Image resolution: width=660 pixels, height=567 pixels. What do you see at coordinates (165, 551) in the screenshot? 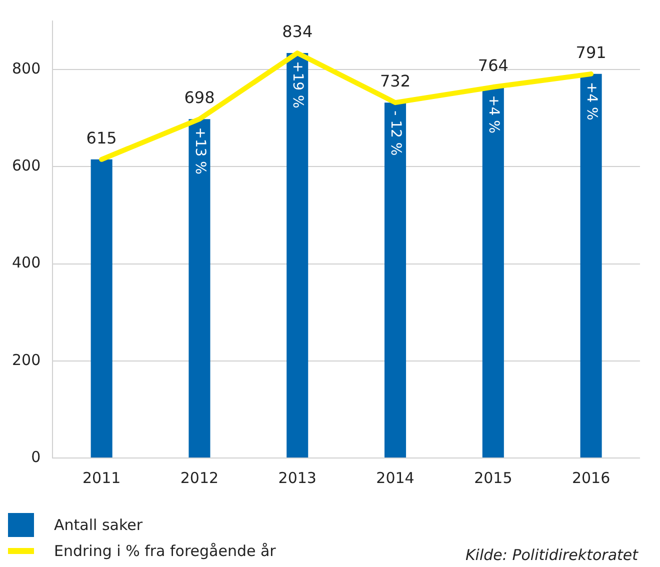
I see `legend-label: Endring i % fra foregående år` at bounding box center [165, 551].